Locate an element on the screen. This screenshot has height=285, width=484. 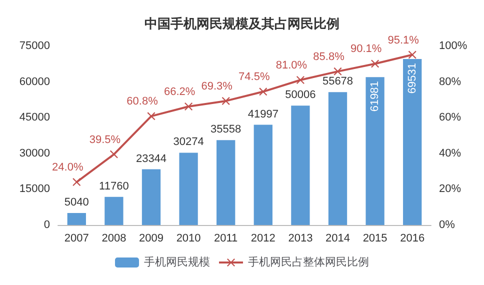
x-tick-label: 2010 is located at coordinates (188, 238).